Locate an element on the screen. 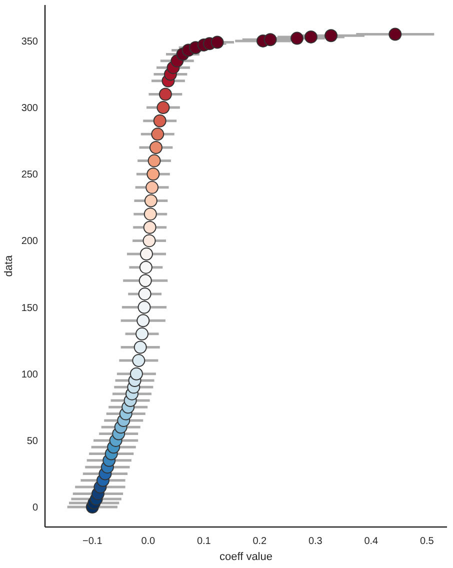  y-tick-label: 100 is located at coordinates (29, 374).